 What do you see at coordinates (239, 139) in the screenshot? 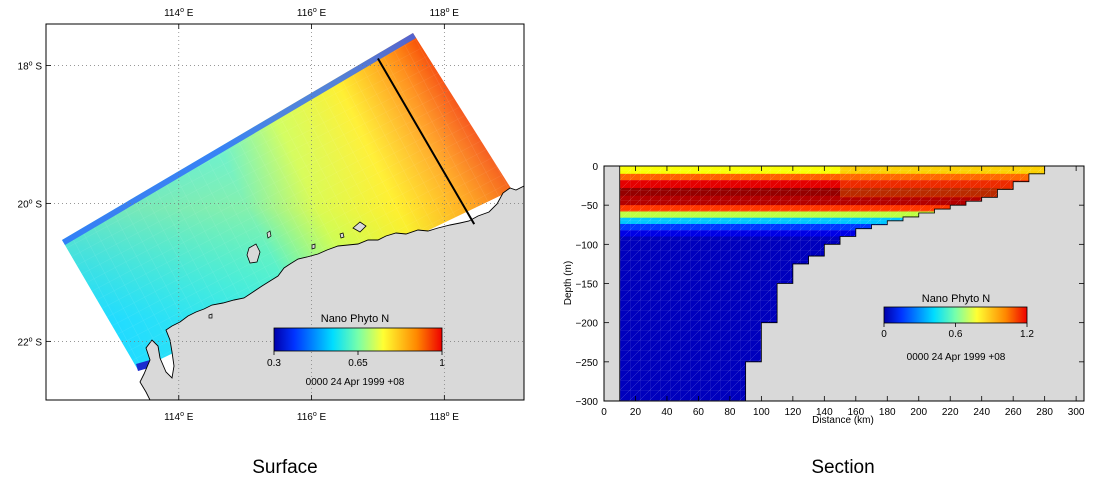
I see `domain-edge-strip` at bounding box center [239, 139].